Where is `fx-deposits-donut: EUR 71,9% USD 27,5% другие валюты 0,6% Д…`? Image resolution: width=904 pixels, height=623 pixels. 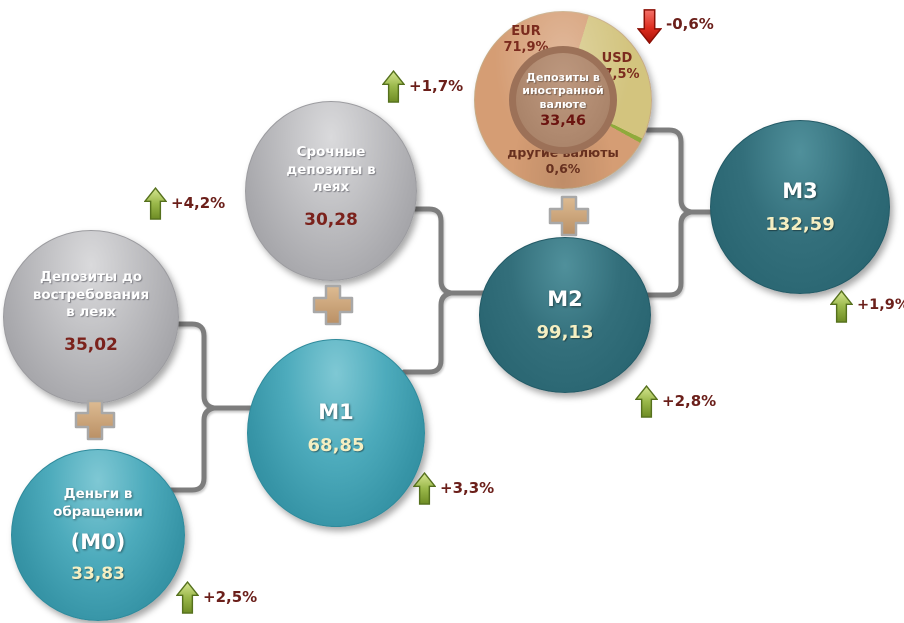
fx-deposits-donut: EUR 71,9% USD 27,5% другие валюты 0,6% Д… is located at coordinates (563, 100).